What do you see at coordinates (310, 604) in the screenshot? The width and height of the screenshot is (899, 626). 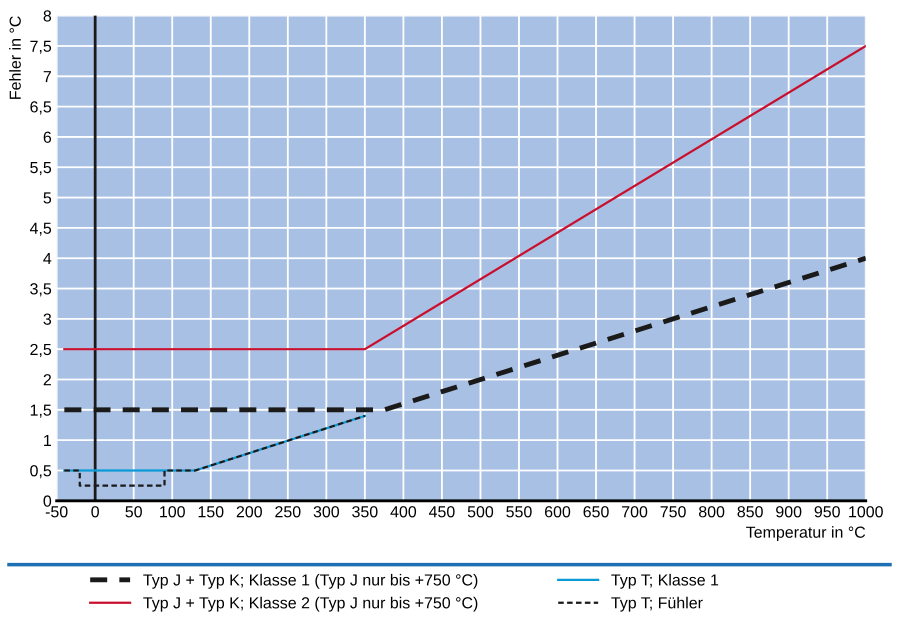 I see `legend-label: Typ J + Typ K; Klasse 2 (Typ J nur bis +750 °C)` at bounding box center [310, 604].